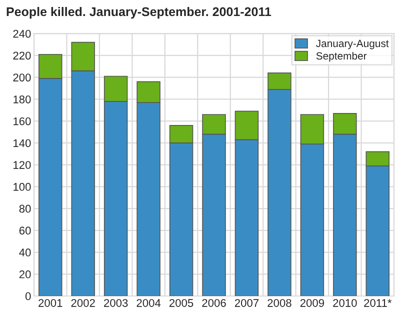  I want to click on x-tick-label: 2005, so click(181, 303).